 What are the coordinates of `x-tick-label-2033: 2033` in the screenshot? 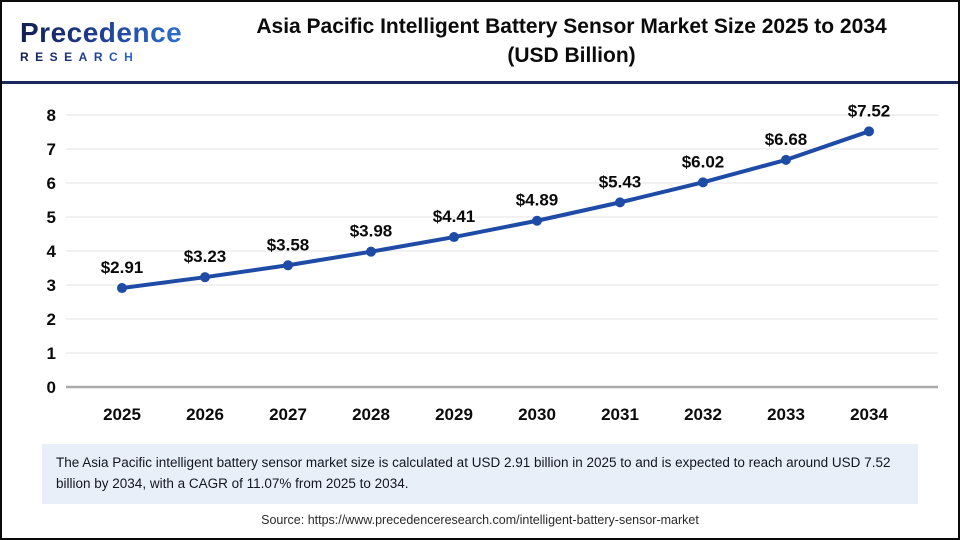 It's located at (786, 414).